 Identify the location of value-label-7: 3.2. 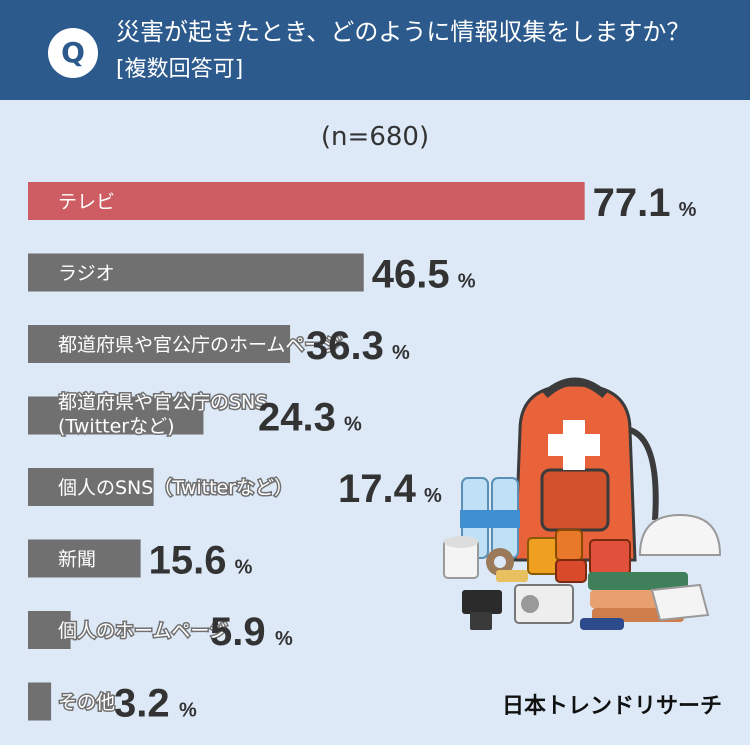
(142, 704).